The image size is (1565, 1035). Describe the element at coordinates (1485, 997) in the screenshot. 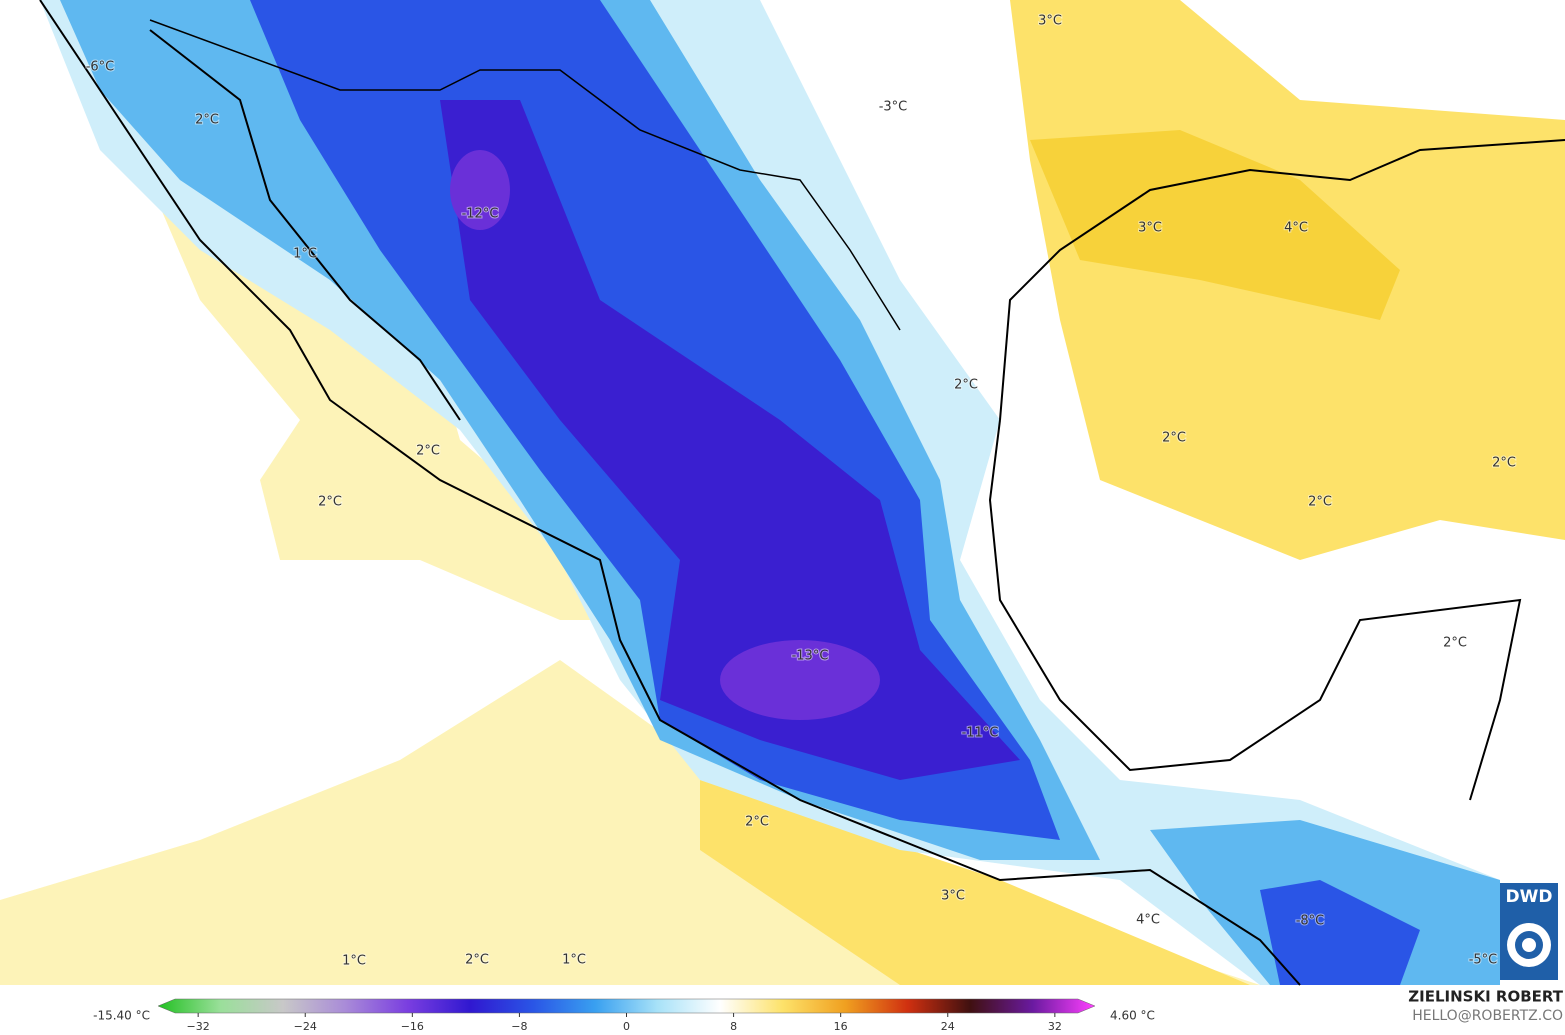

I see `author: ZIELINSKI ROBERT` at that location.